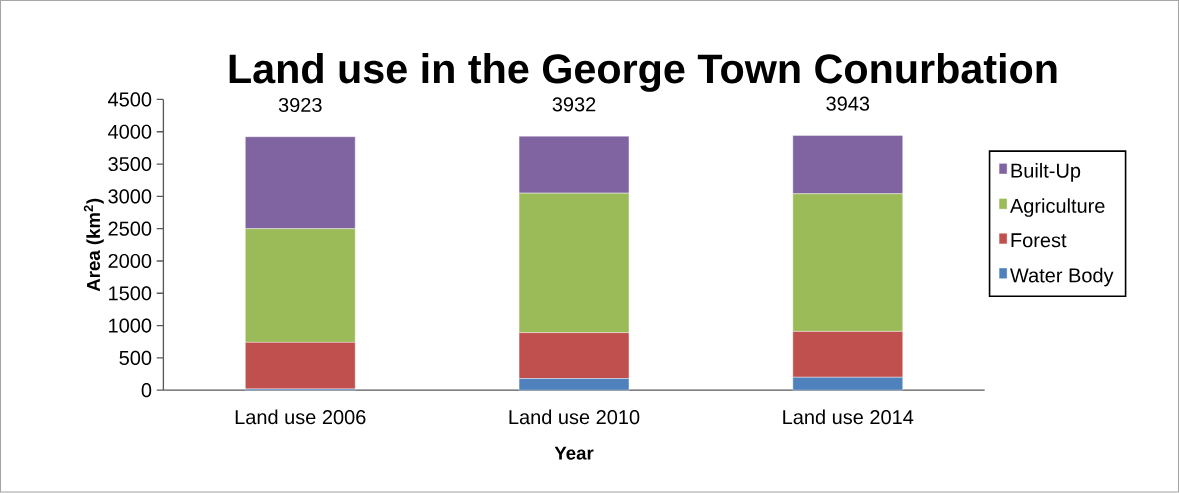 This screenshot has height=493, width=1179. I want to click on x-tick-label: Land use 2006, so click(300, 417).